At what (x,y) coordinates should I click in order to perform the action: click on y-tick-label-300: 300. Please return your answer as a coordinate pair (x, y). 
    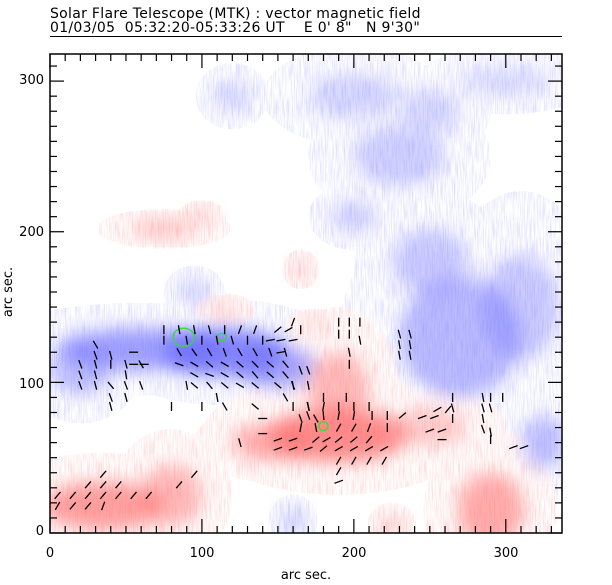
    Looking at the image, I should click on (31, 80).